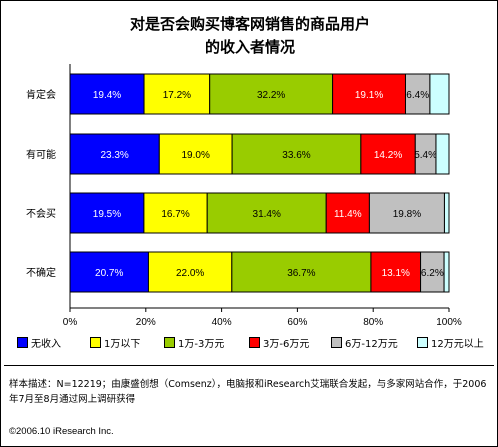 The width and height of the screenshot is (498, 447). What do you see at coordinates (61, 431) in the screenshot?
I see `copyright-text: ©2006.10 iResearch Inc.` at bounding box center [61, 431].